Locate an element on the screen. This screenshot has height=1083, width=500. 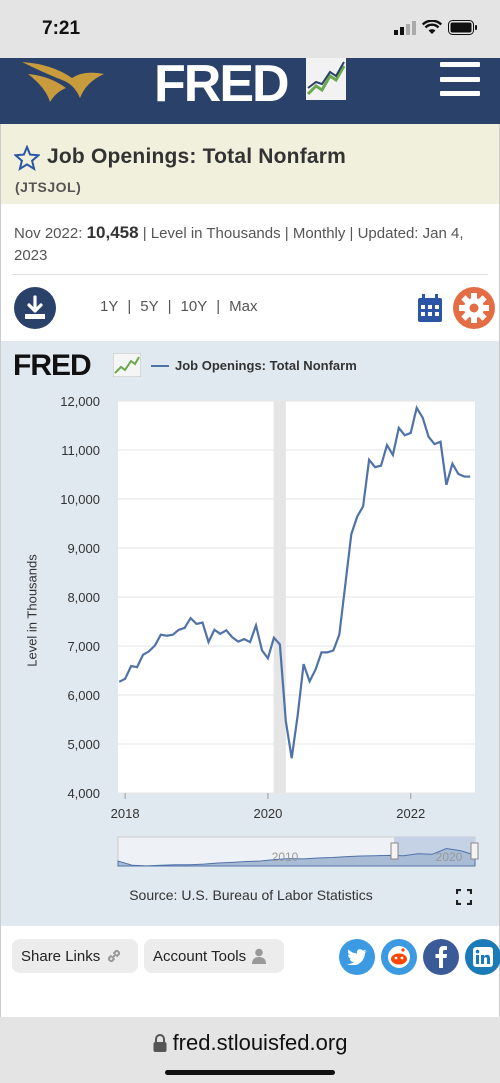
calendar-icon is located at coordinates (430, 308).